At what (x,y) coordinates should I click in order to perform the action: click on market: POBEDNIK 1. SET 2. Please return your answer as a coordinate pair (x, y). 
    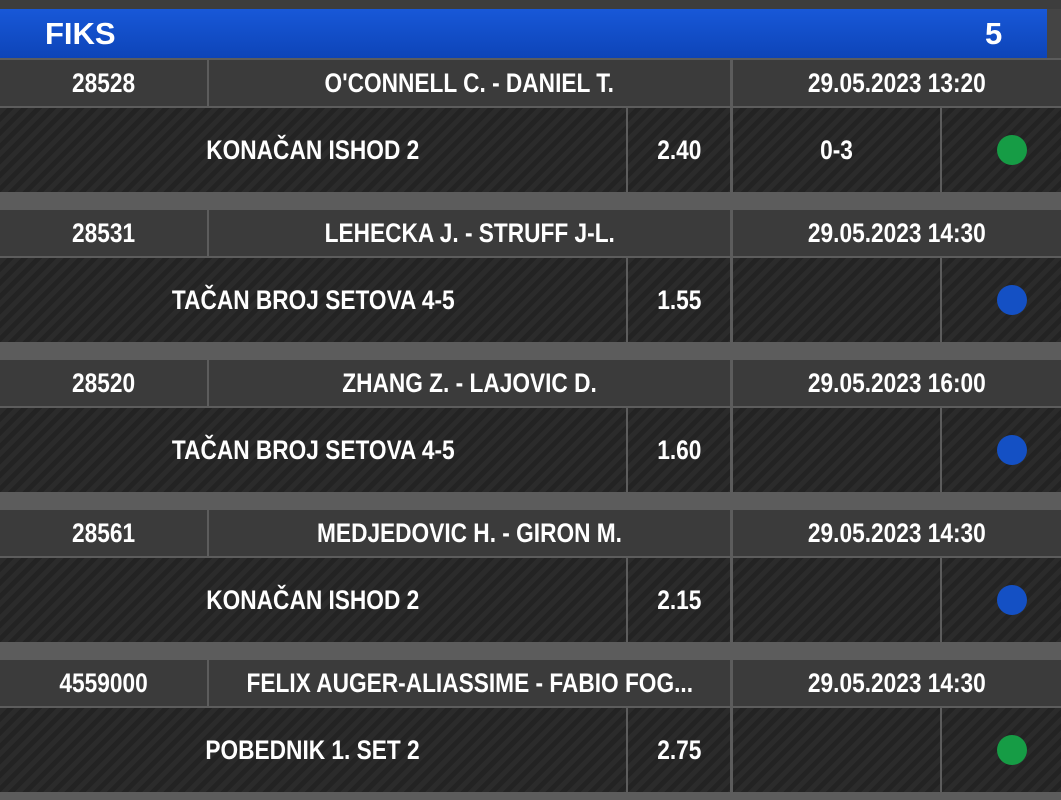
    Looking at the image, I should click on (313, 749).